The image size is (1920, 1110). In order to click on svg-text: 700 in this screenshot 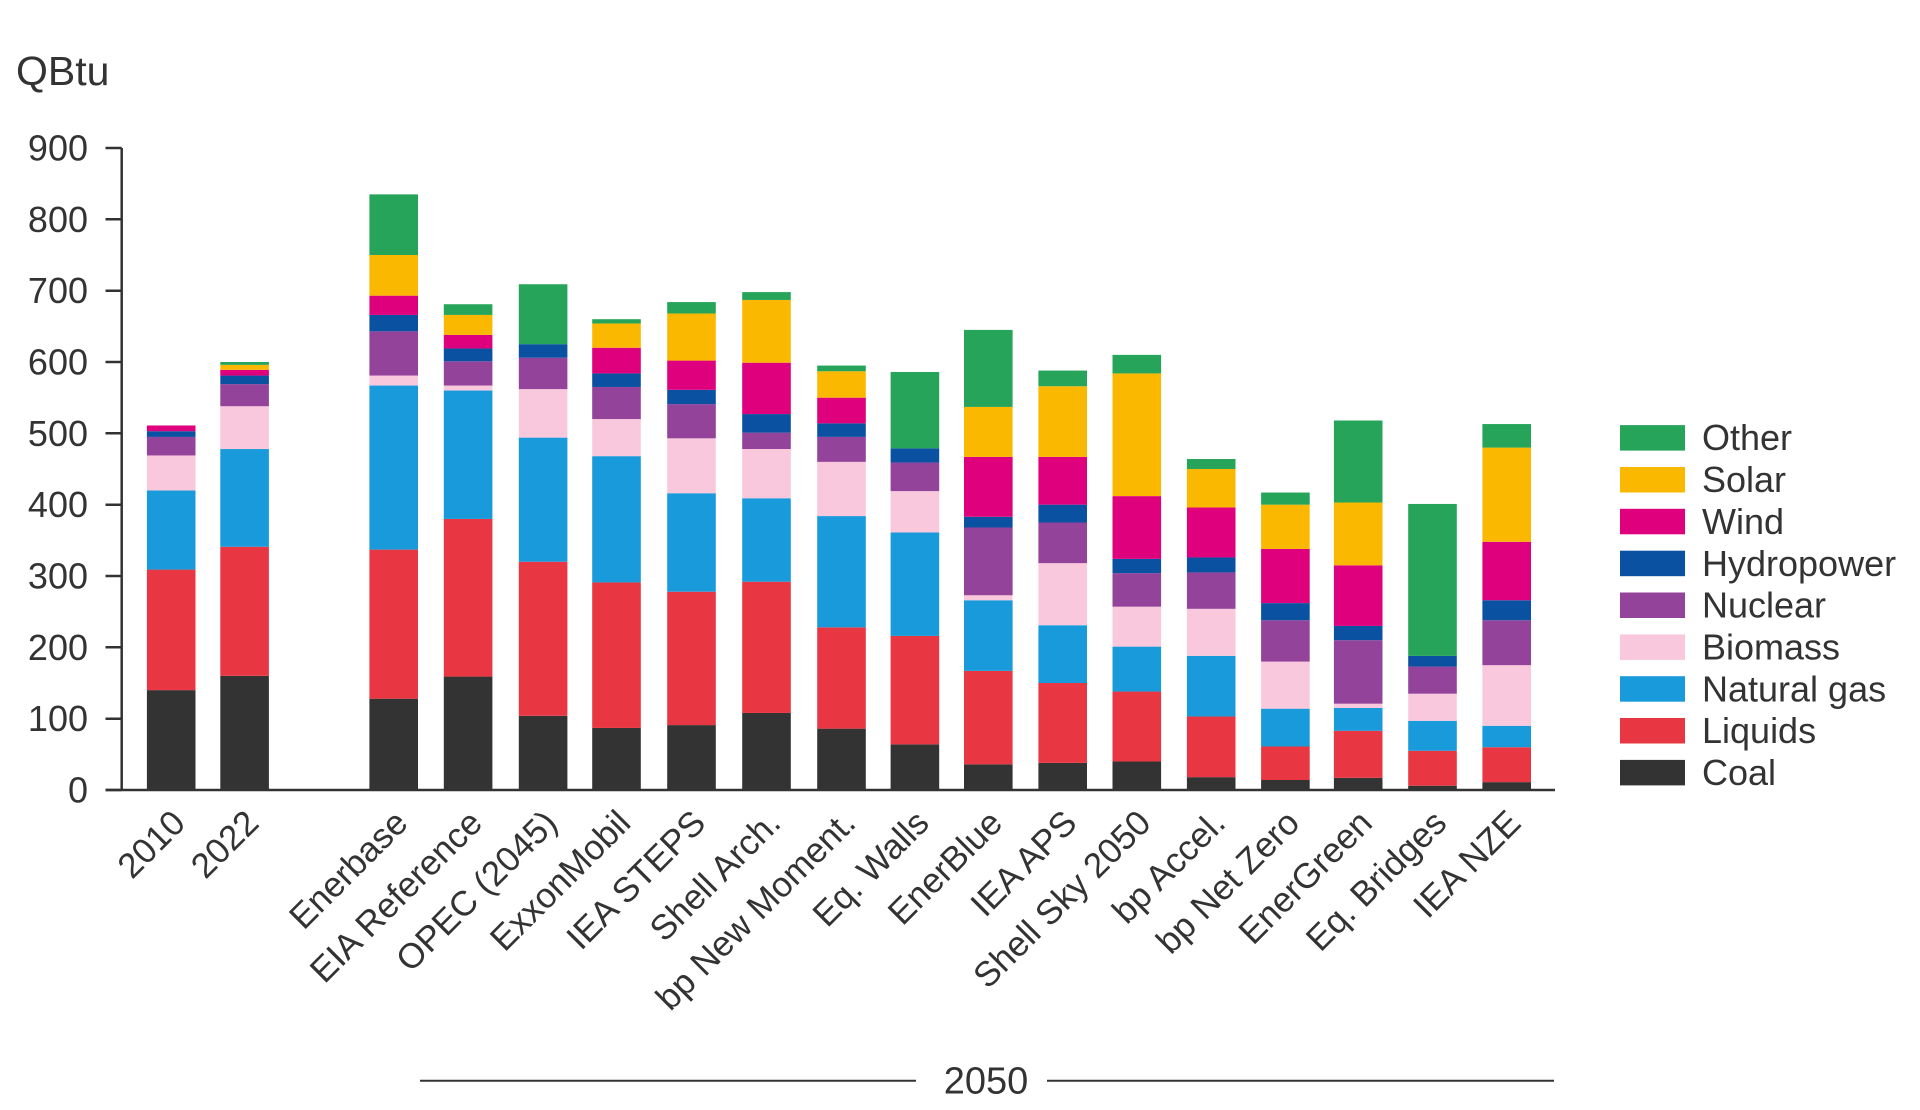, I will do `click(58, 290)`.